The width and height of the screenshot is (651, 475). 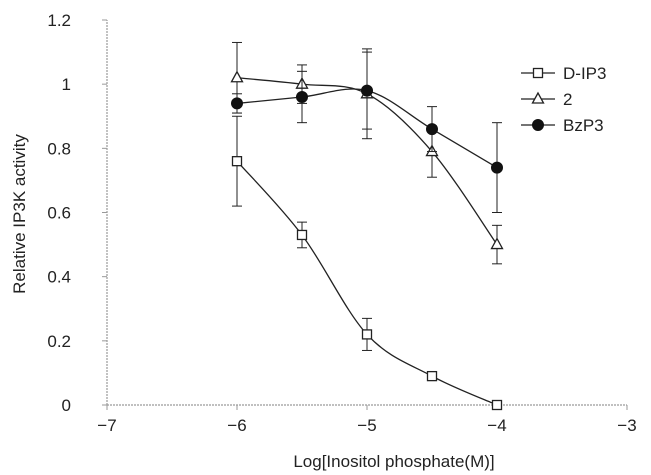 I want to click on x-axis-title: Log[Inositol phosphate(M)], so click(x=393, y=461).